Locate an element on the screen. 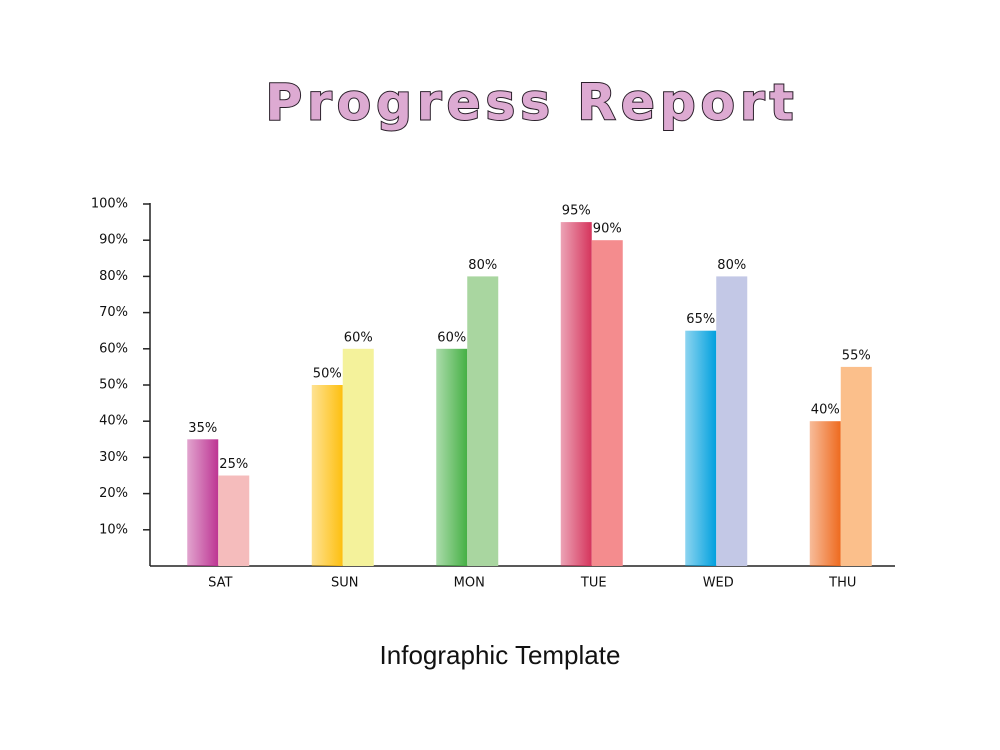  y-tick-label: 100% is located at coordinates (109, 204).